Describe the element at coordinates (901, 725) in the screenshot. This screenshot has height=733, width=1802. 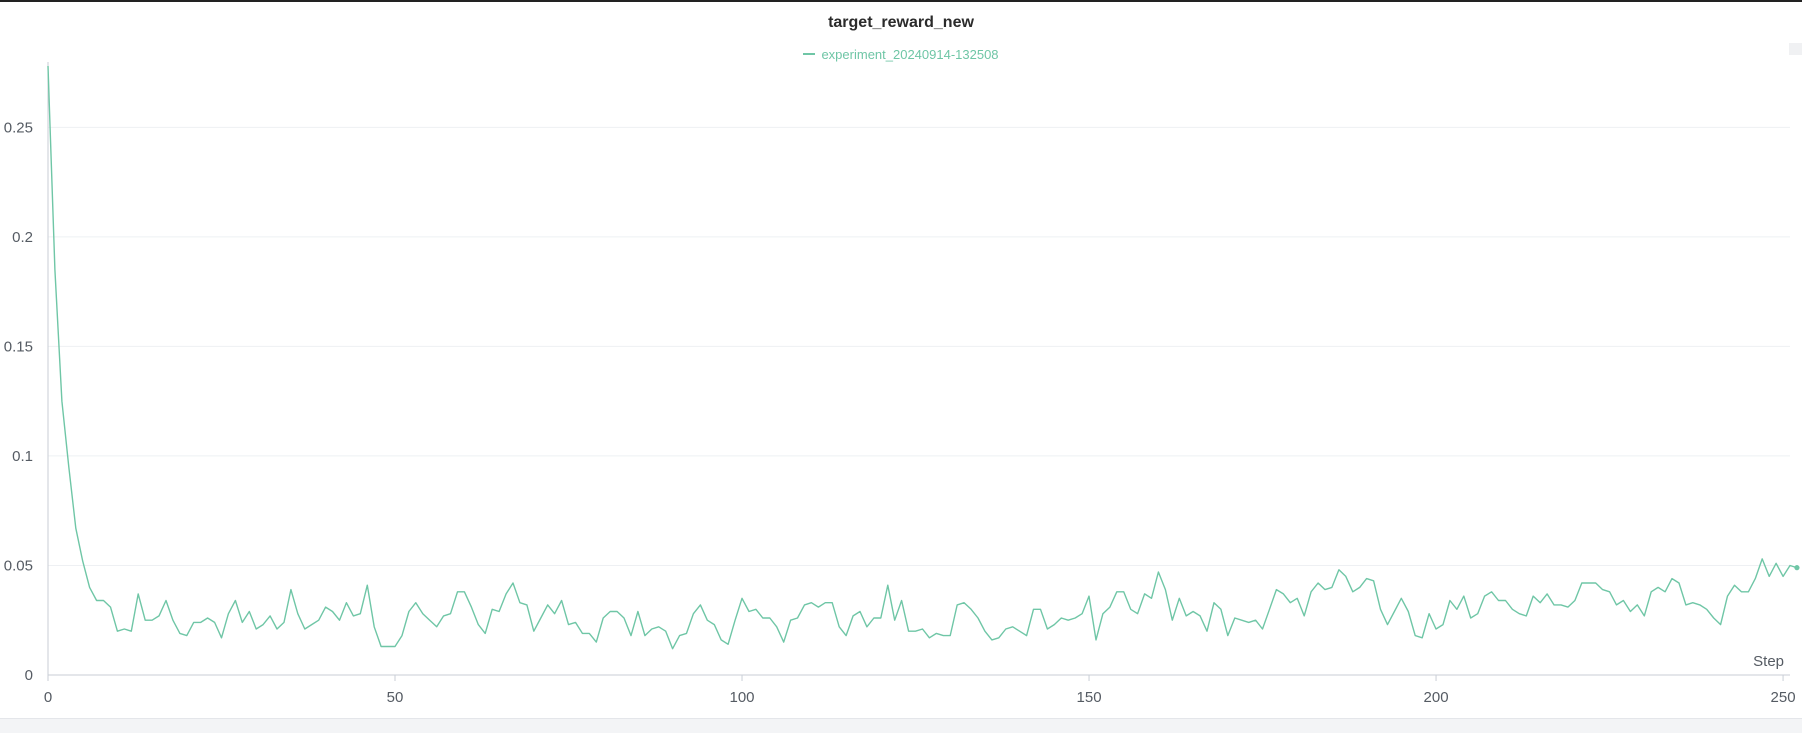
I see `bottom-scrollbar` at that location.